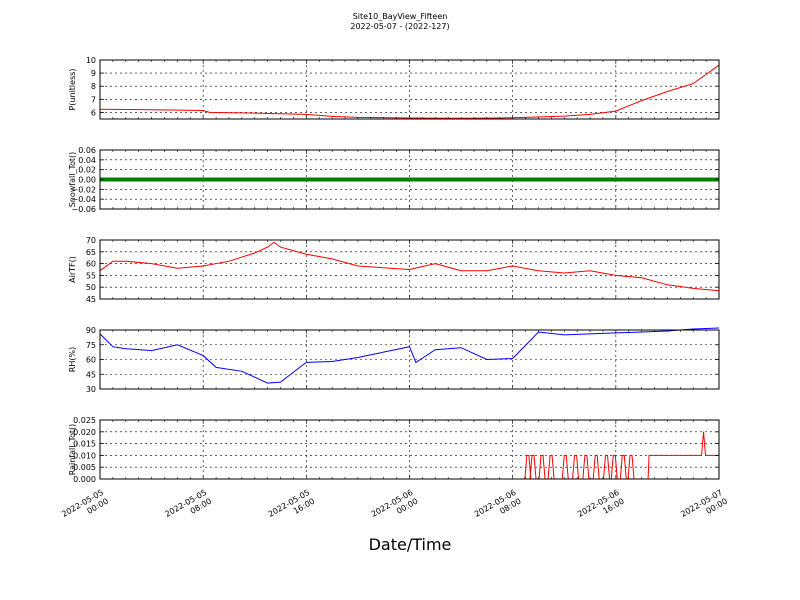 This screenshot has width=800, height=600. What do you see at coordinates (91, 389) in the screenshot?
I see `y-tick-label: 30` at bounding box center [91, 389].